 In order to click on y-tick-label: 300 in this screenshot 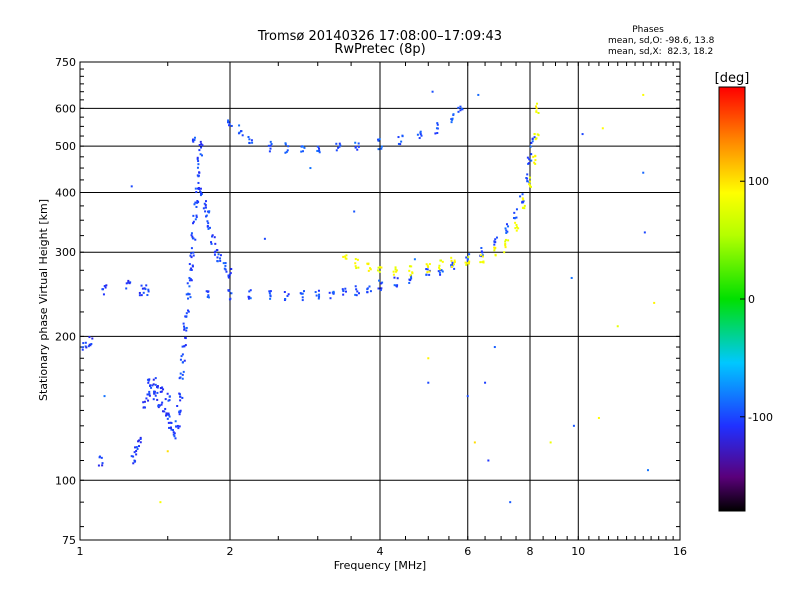, I will do `click(65, 252)`.